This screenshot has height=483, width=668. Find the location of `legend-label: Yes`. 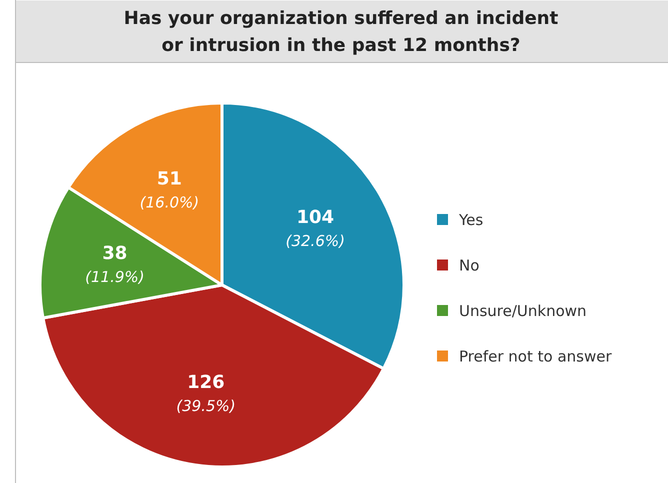

legend-label: Yes is located at coordinates (471, 220).